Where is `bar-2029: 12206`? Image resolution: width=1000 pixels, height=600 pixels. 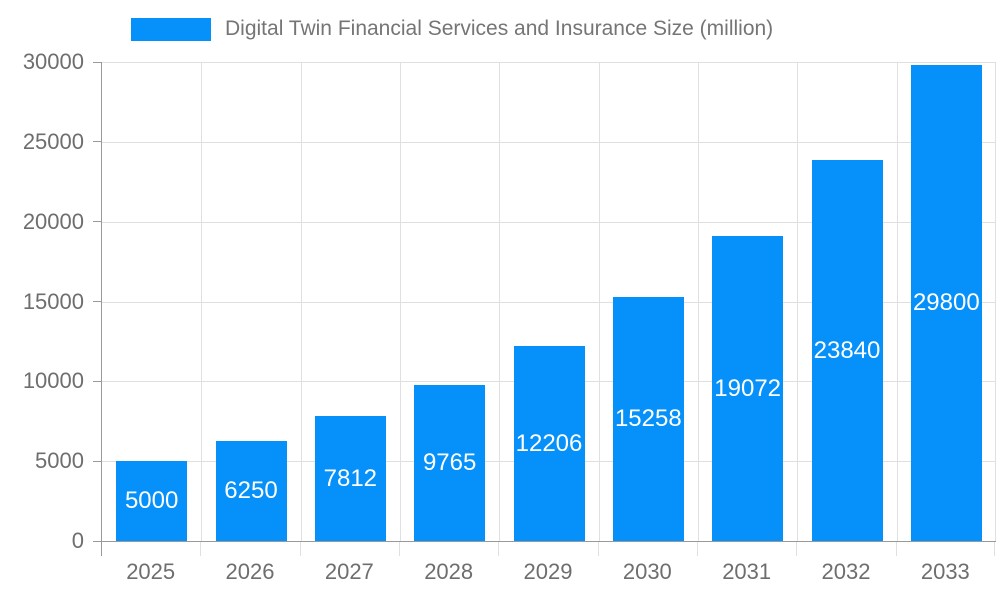
bar-2029: 12206 is located at coordinates (549, 443).